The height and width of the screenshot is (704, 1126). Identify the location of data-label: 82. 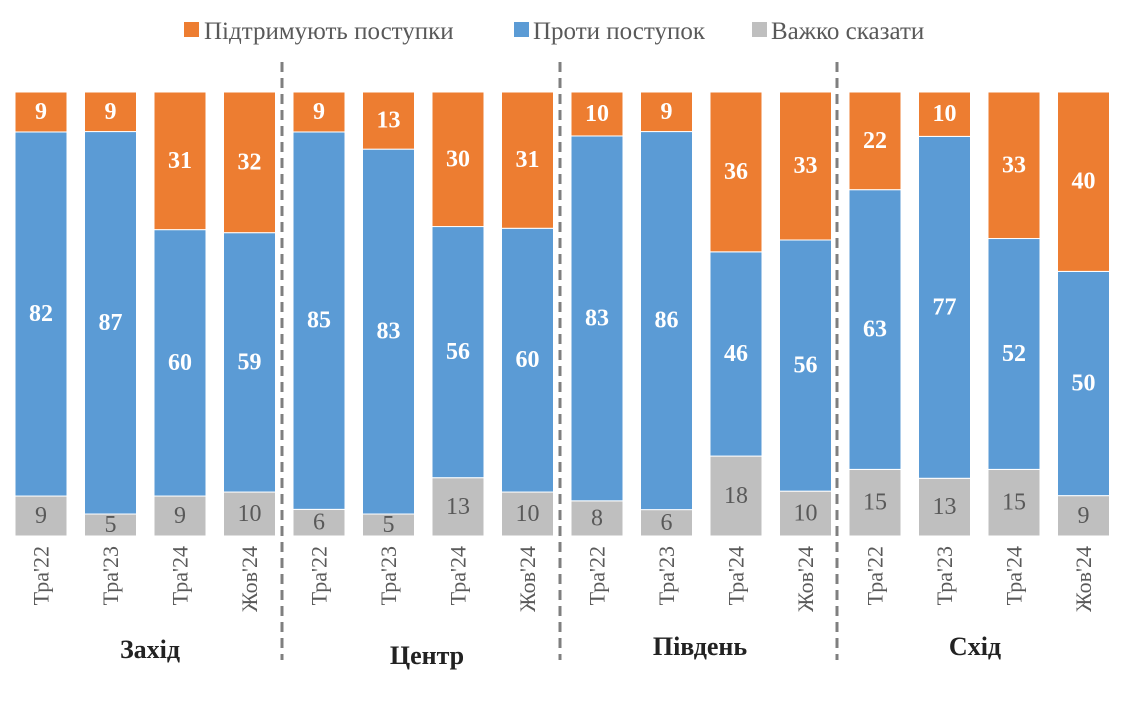
(41, 314).